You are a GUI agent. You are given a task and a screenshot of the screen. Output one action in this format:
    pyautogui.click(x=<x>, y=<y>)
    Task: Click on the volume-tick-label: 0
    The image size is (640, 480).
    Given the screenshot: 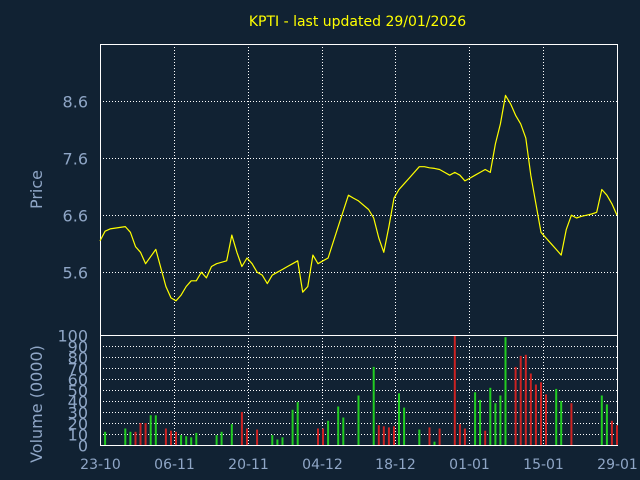 What is the action you would take?
    pyautogui.click(x=83, y=446)
    